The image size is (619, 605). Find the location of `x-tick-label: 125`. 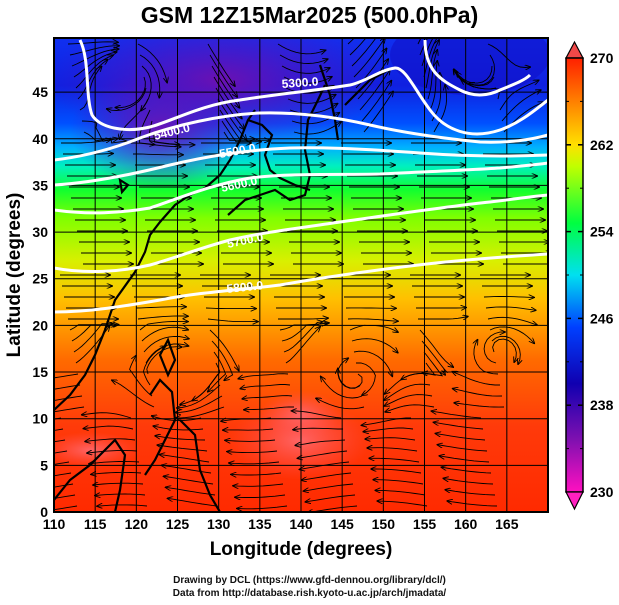

x-tick-label: 125 is located at coordinates (178, 524).